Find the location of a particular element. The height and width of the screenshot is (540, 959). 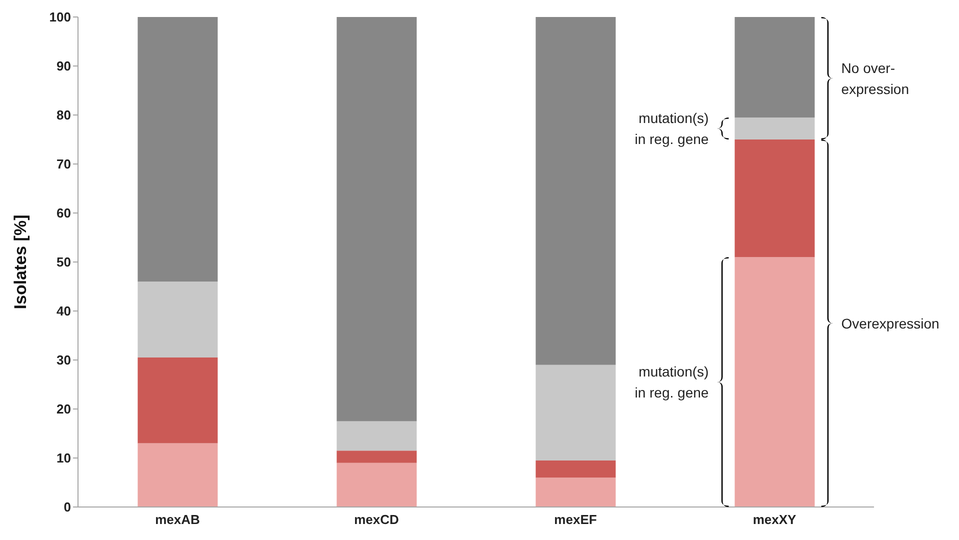

y-tick-label: 10 is located at coordinates (63, 458).